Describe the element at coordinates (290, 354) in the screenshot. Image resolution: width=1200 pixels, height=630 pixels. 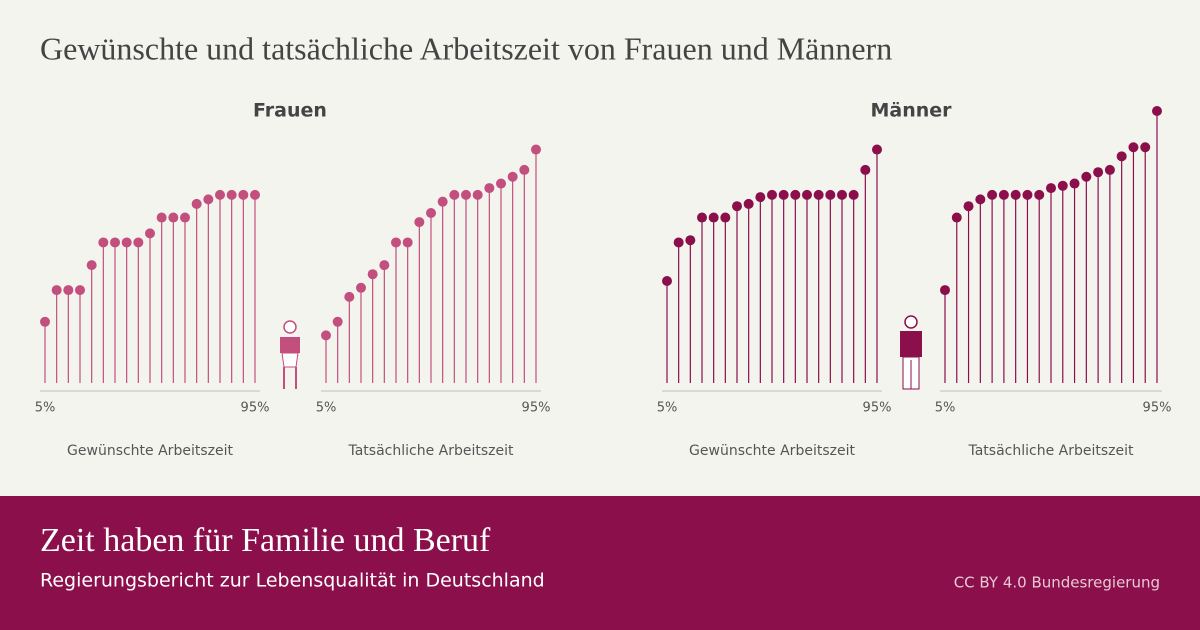
I see `woman-icon` at that location.